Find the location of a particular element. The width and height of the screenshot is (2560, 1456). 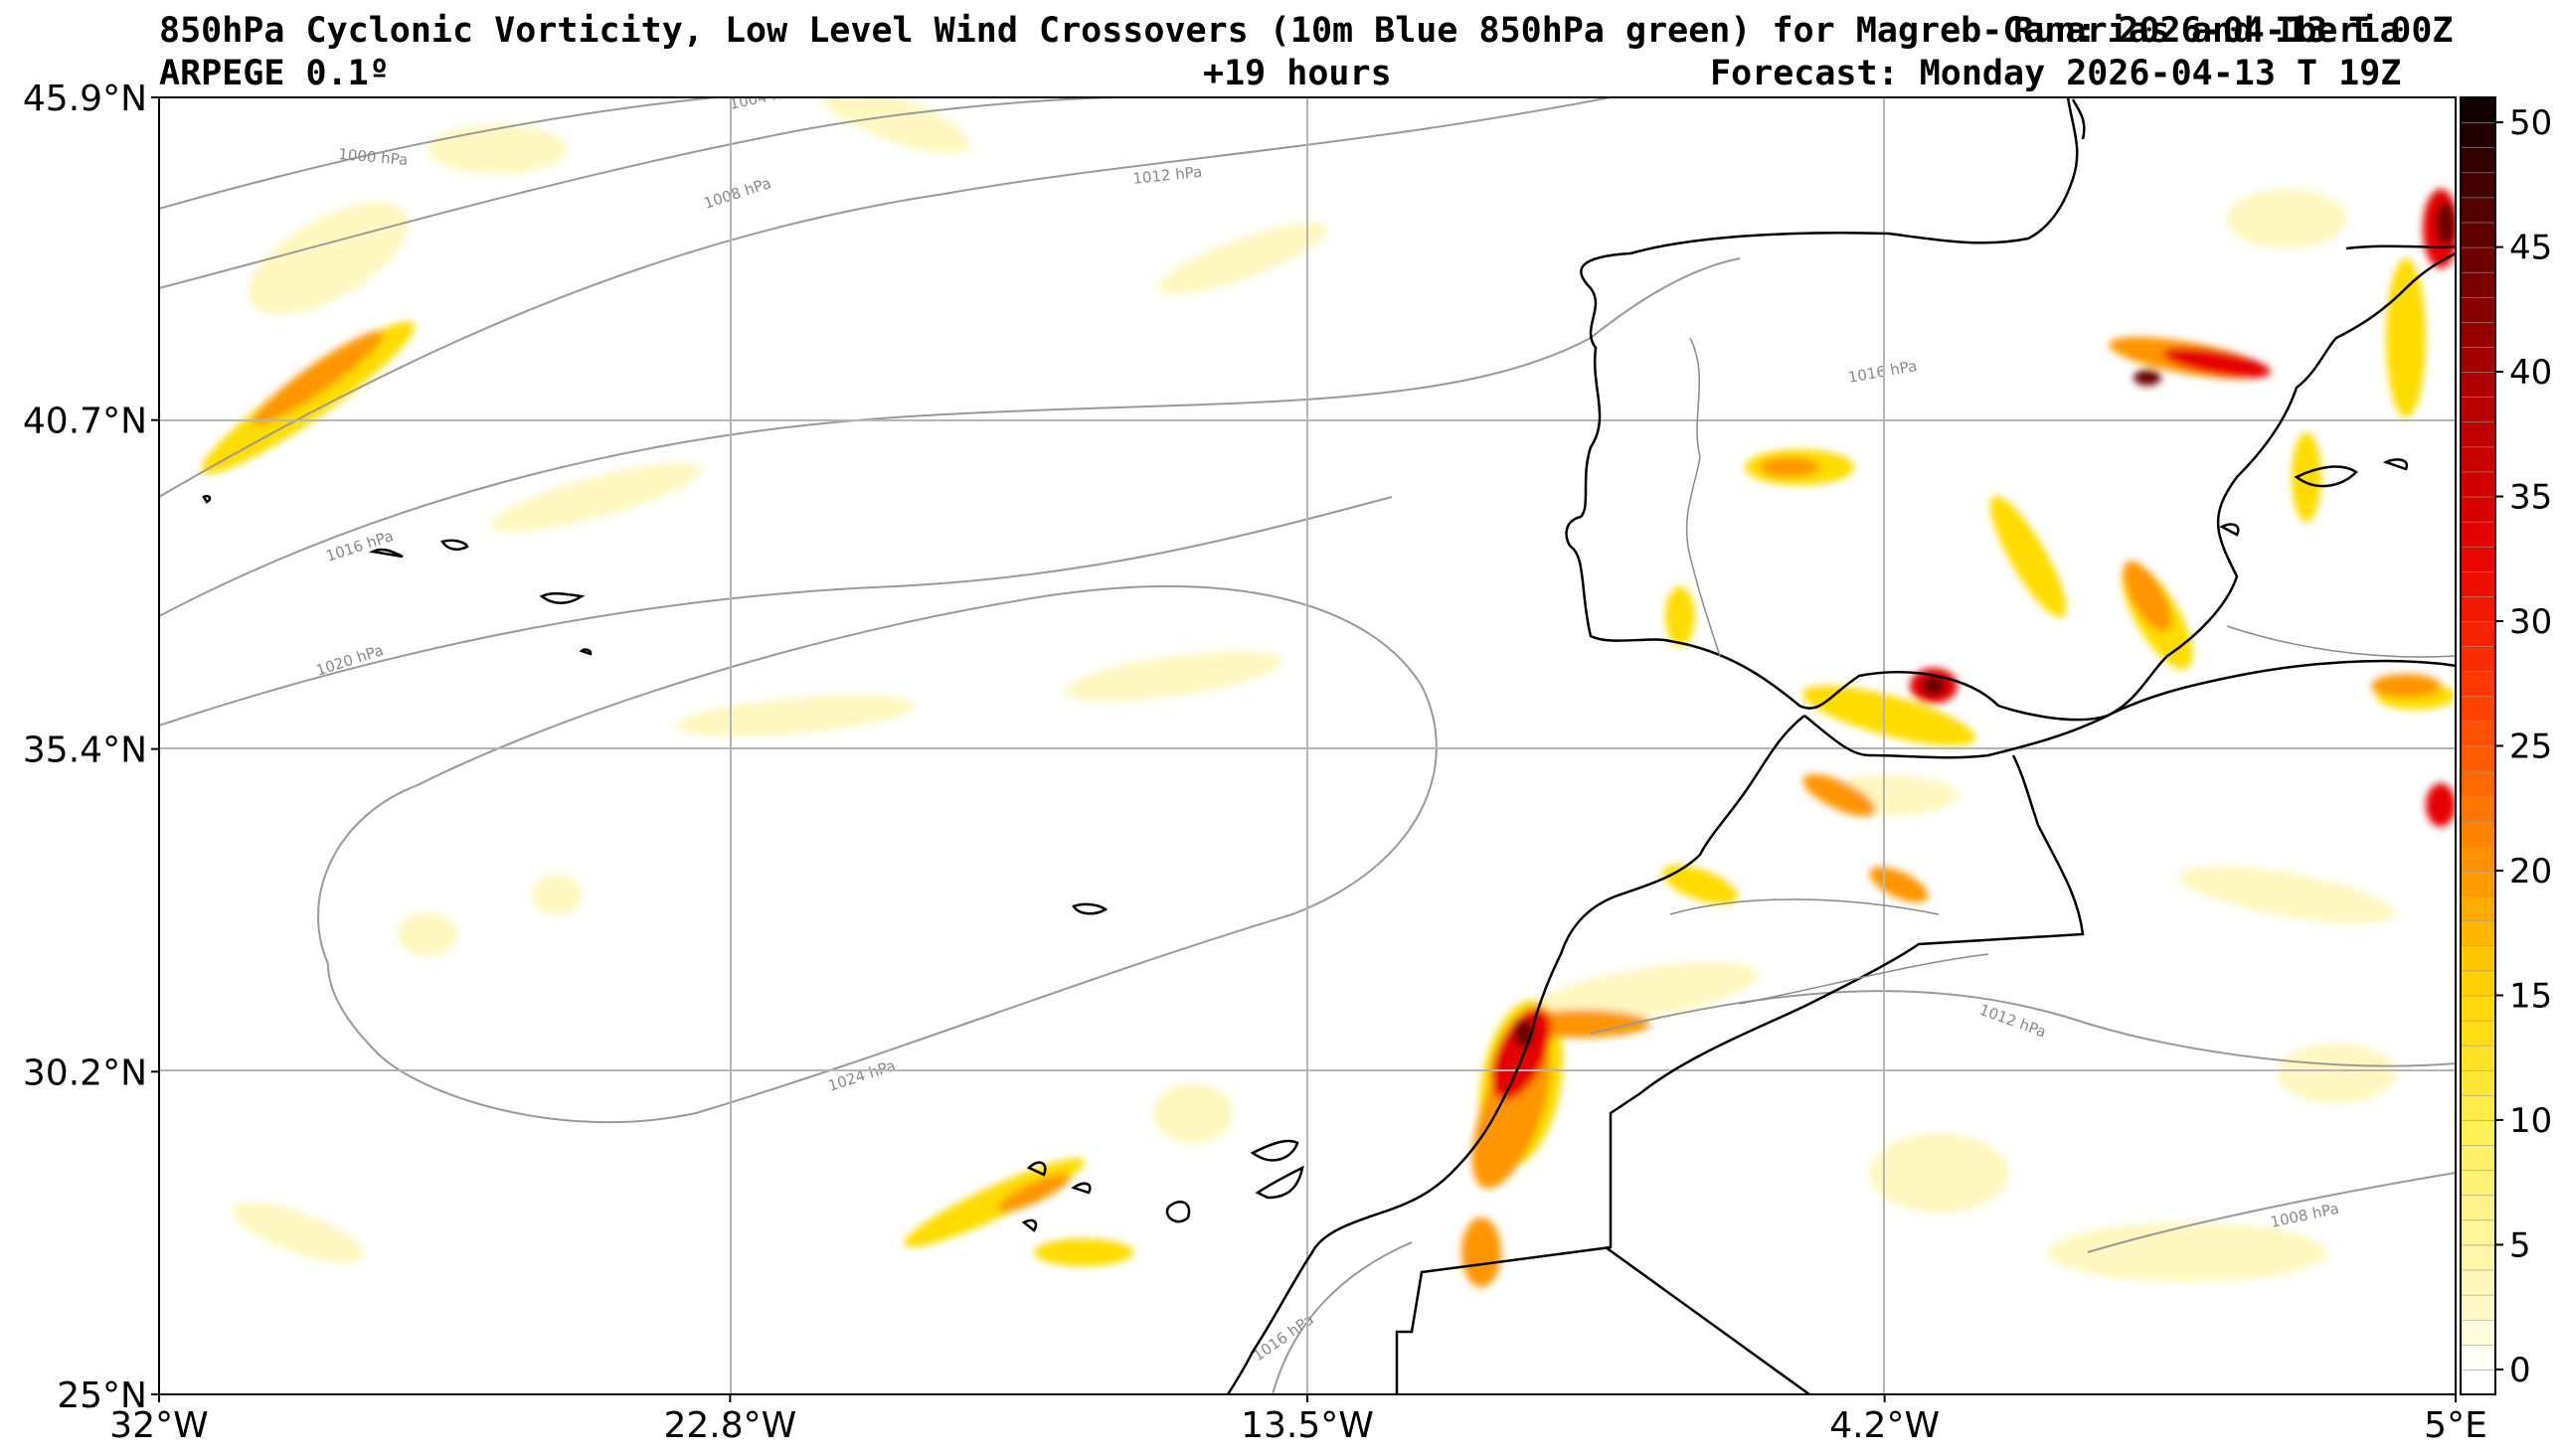

colorbar-tick-label: 20 is located at coordinates (2530, 871).